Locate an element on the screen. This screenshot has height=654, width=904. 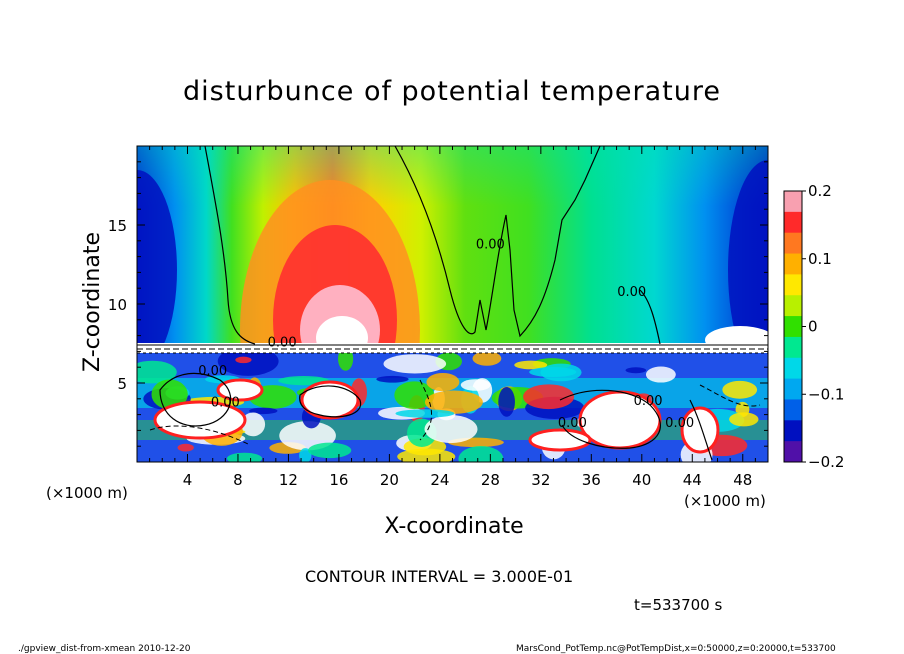
x-tick-label: 28 is located at coordinates (490, 480).